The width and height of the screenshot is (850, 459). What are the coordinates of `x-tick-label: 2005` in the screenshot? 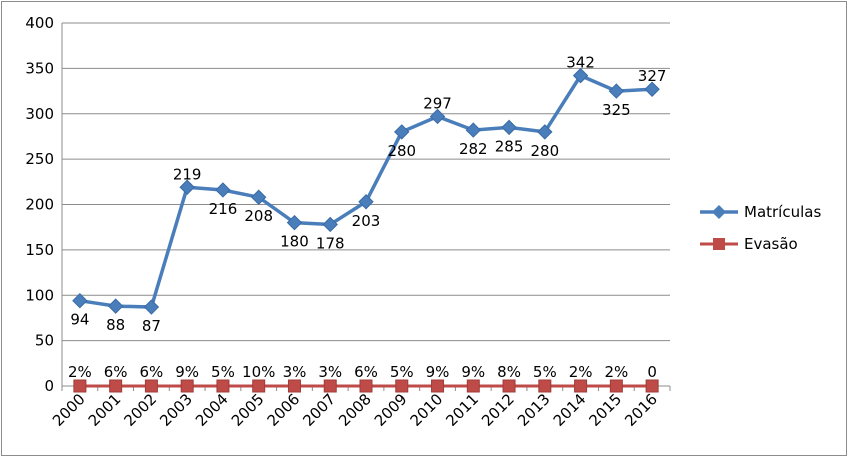 It's located at (248, 410).